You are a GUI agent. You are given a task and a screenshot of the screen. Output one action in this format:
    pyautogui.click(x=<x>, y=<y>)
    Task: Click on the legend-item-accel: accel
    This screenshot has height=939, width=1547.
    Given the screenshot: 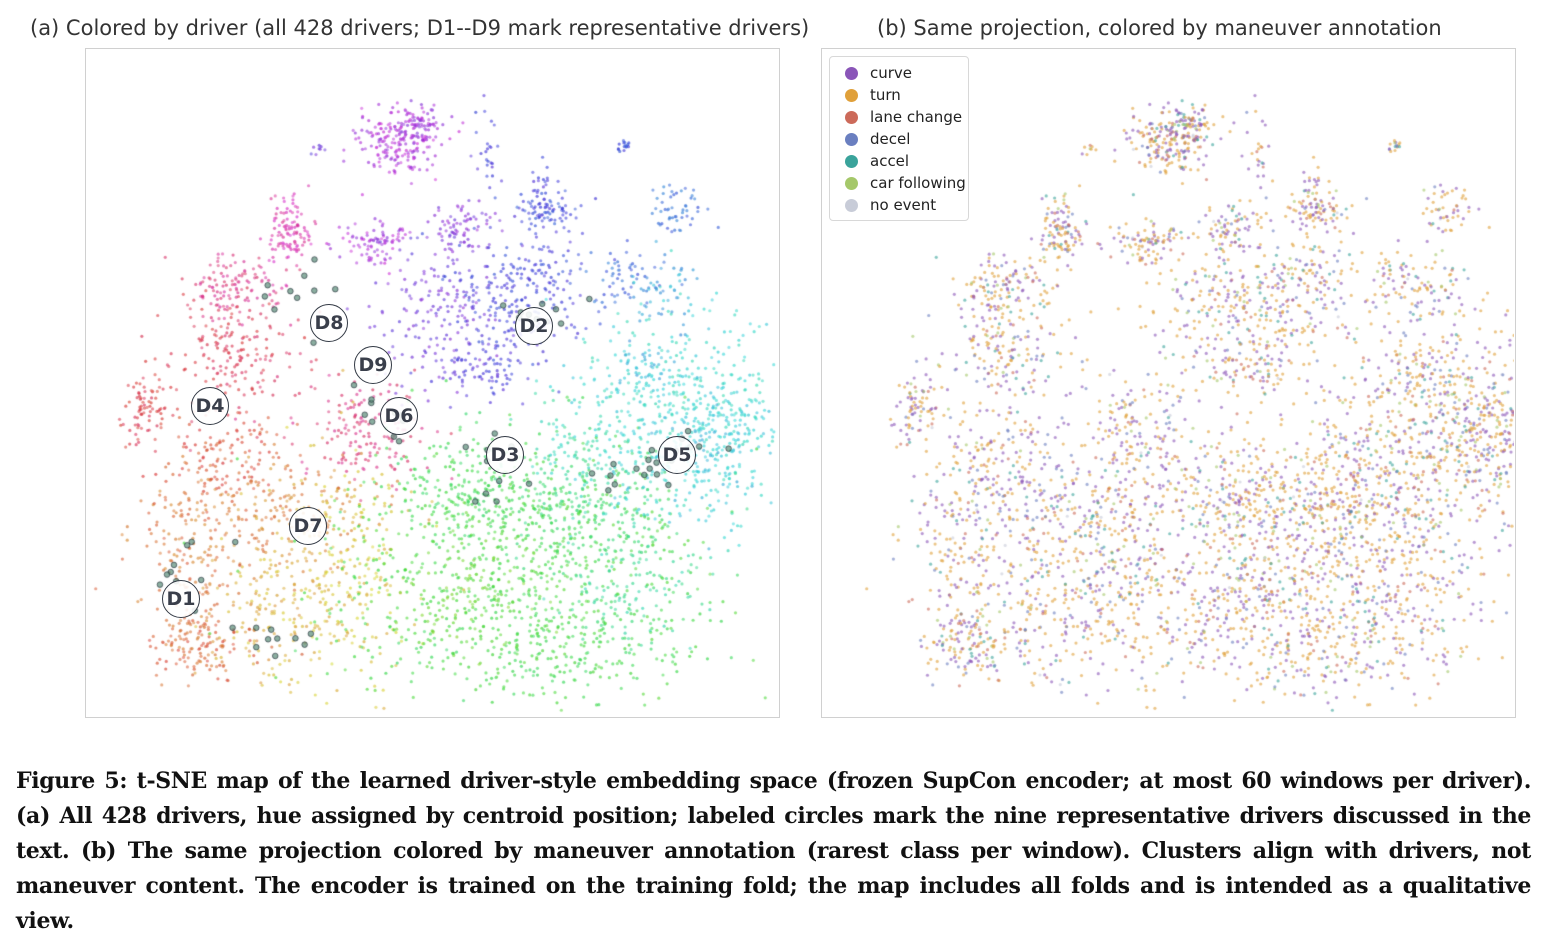 What is the action you would take?
    pyautogui.click(x=899, y=161)
    